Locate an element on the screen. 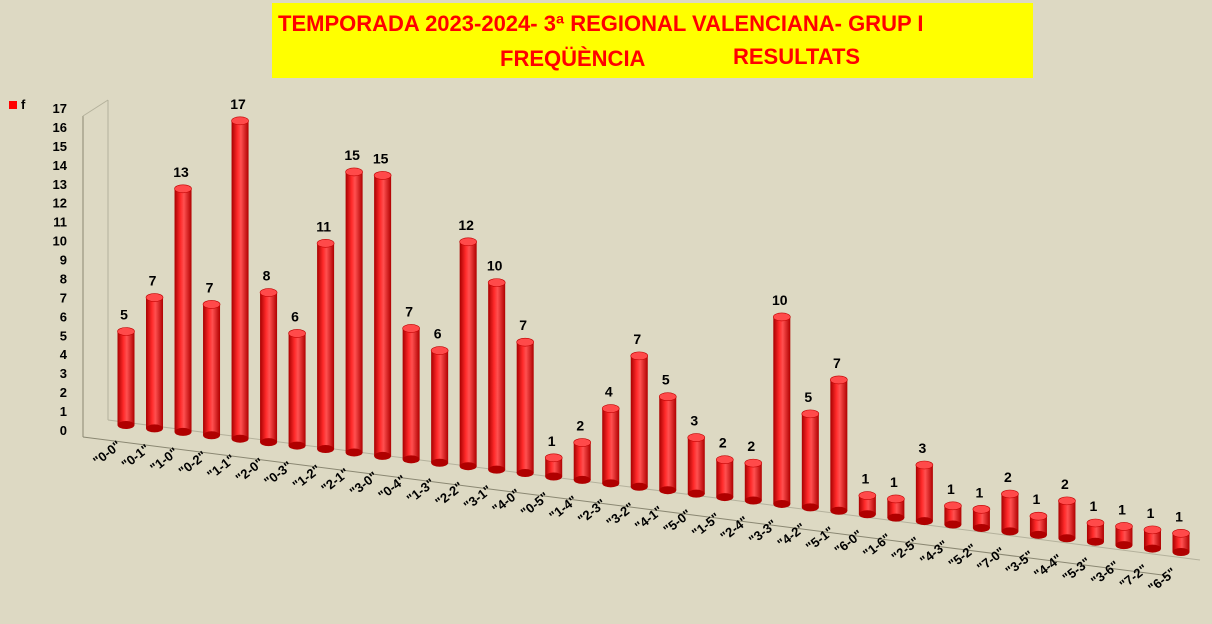 This screenshot has height=624, width=1212. y-tick-label: 9 is located at coordinates (63, 260).